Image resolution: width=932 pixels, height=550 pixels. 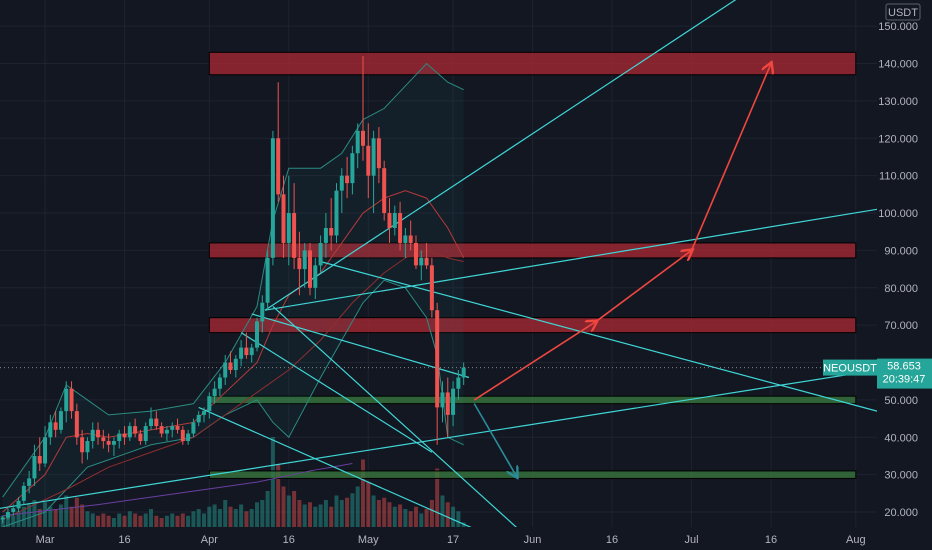 What do you see at coordinates (209, 540) in the screenshot?
I see `time-tick-label: Apr` at bounding box center [209, 540].